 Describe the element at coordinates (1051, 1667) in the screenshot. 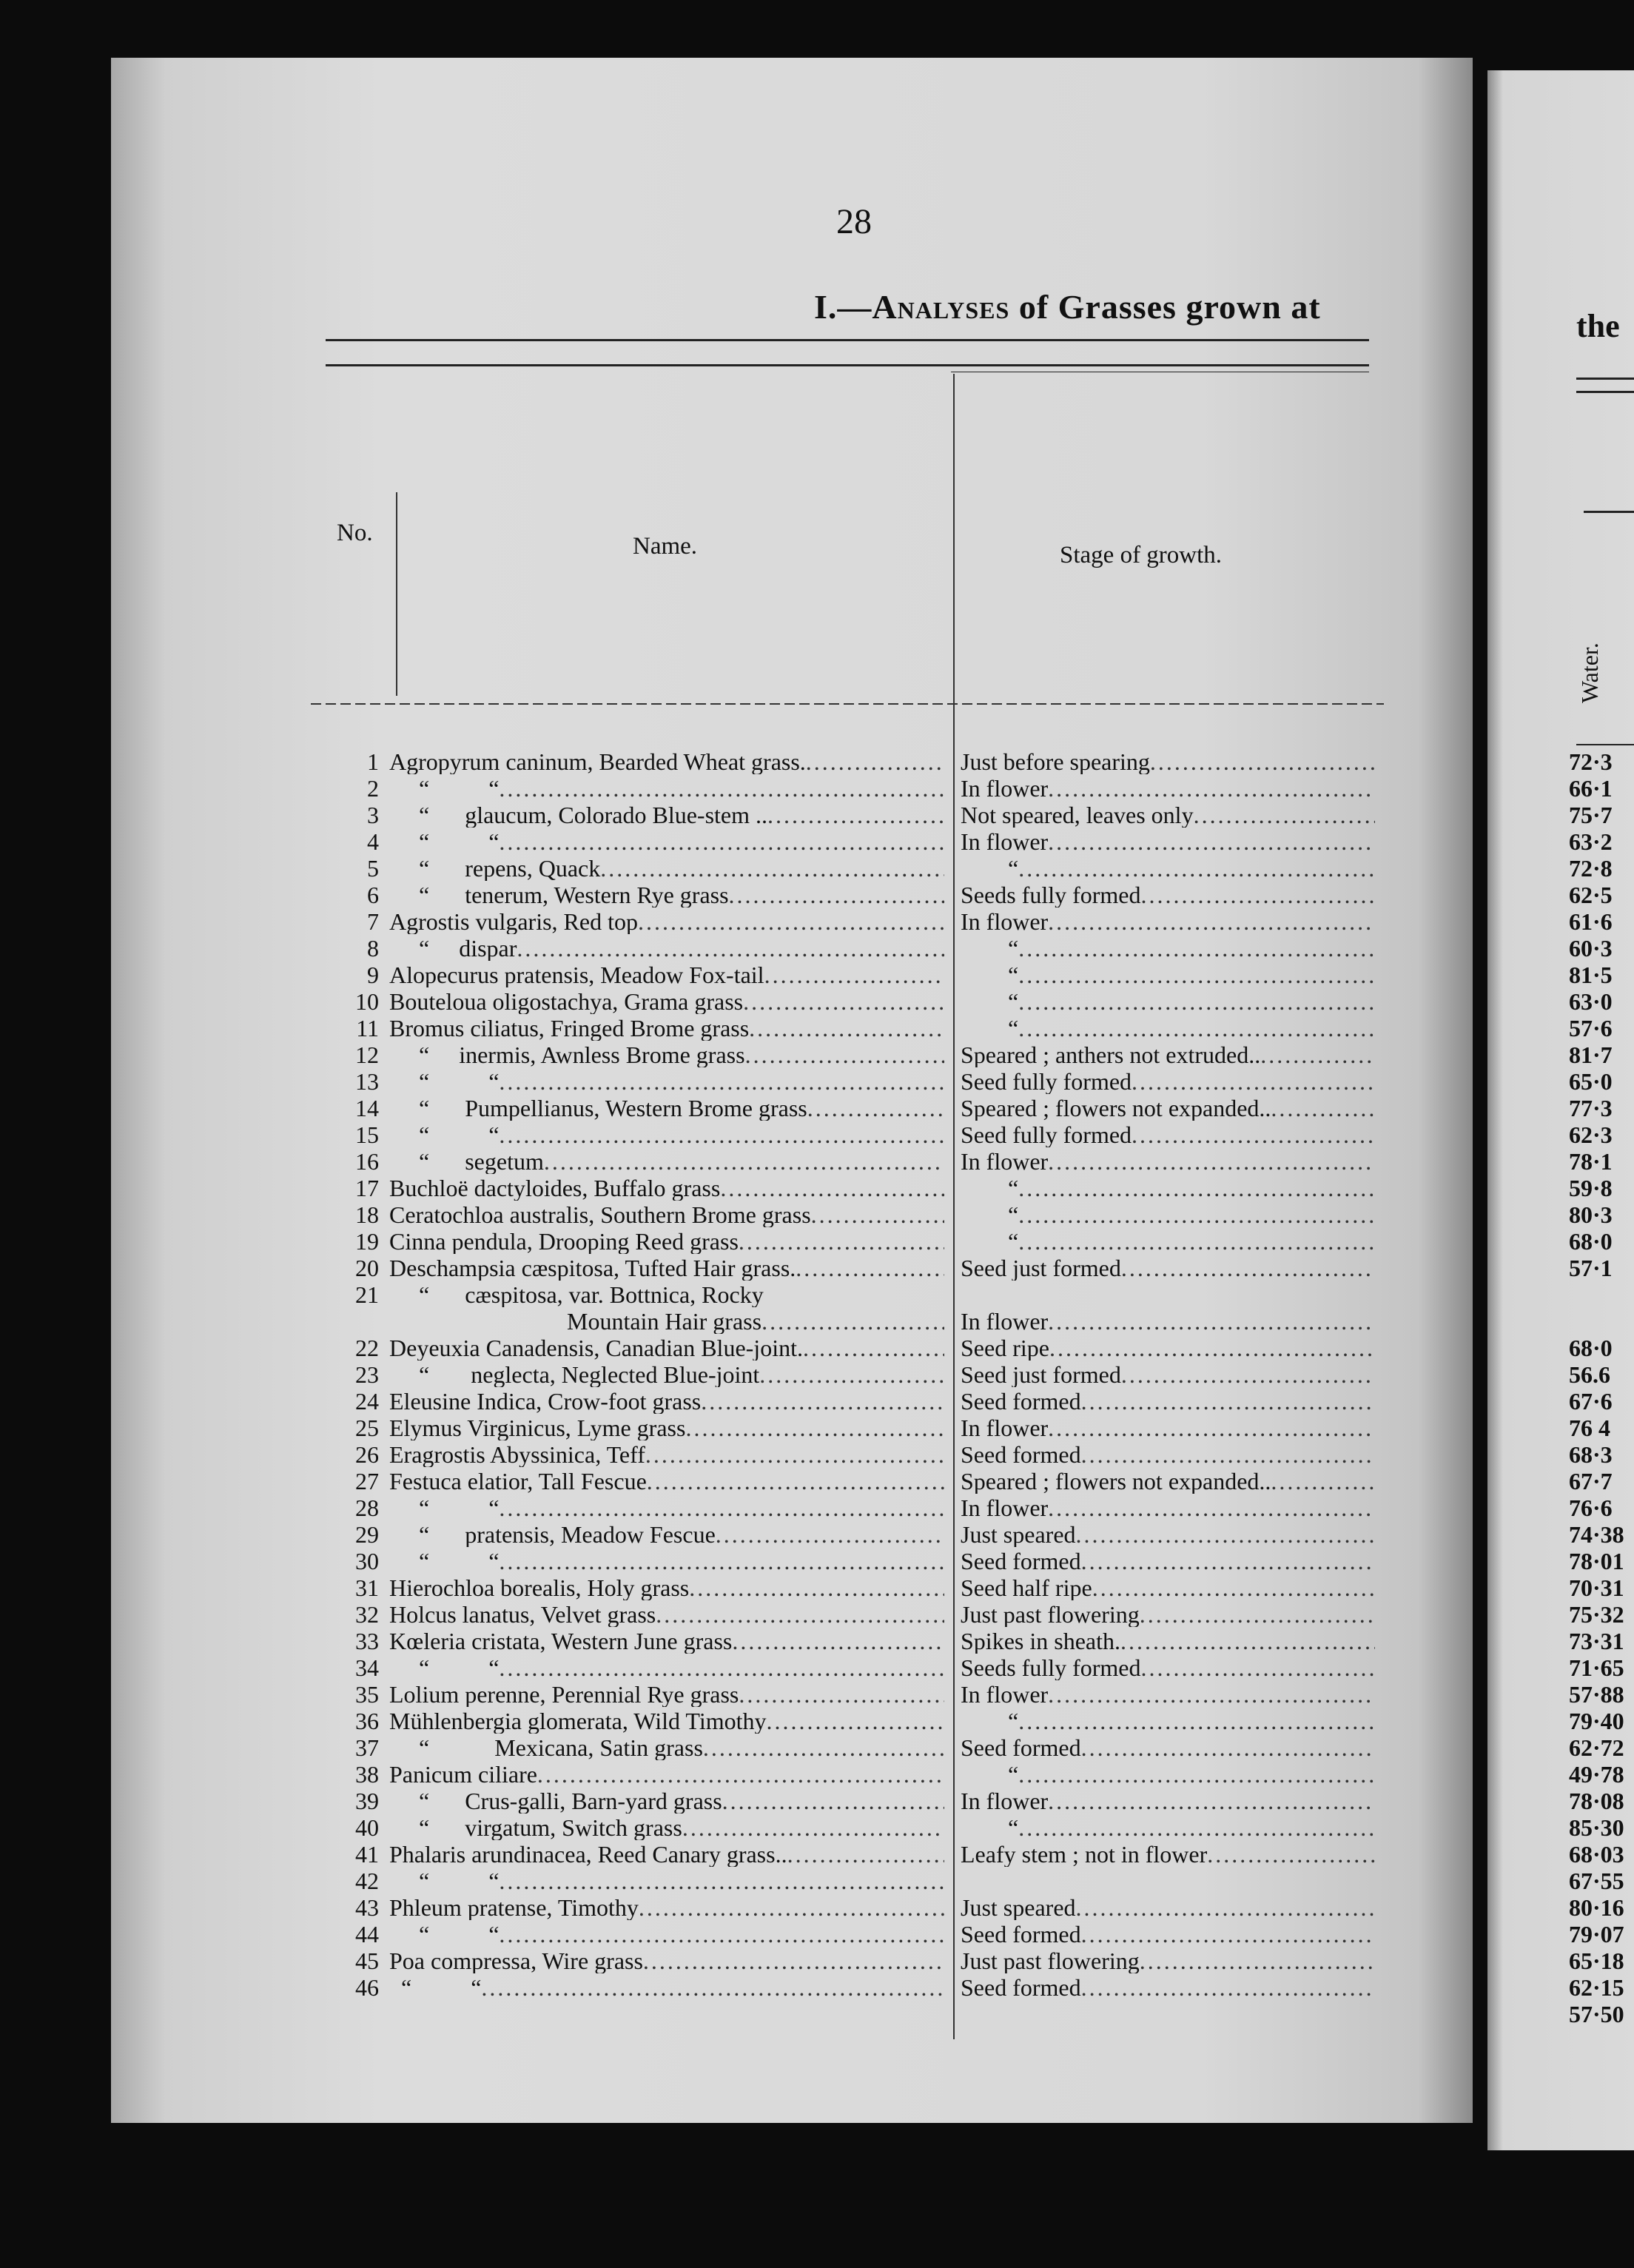

I see `stage-of-growth-text: Seeds fully formed` at that location.